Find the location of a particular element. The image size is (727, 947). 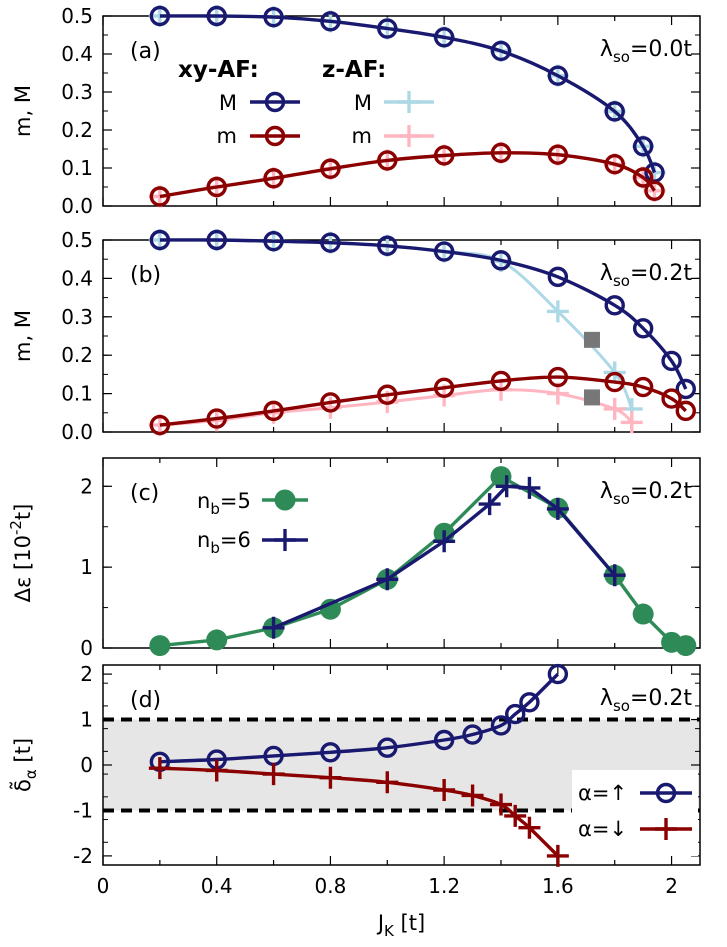

panel-label: (b) is located at coordinates (145, 275).